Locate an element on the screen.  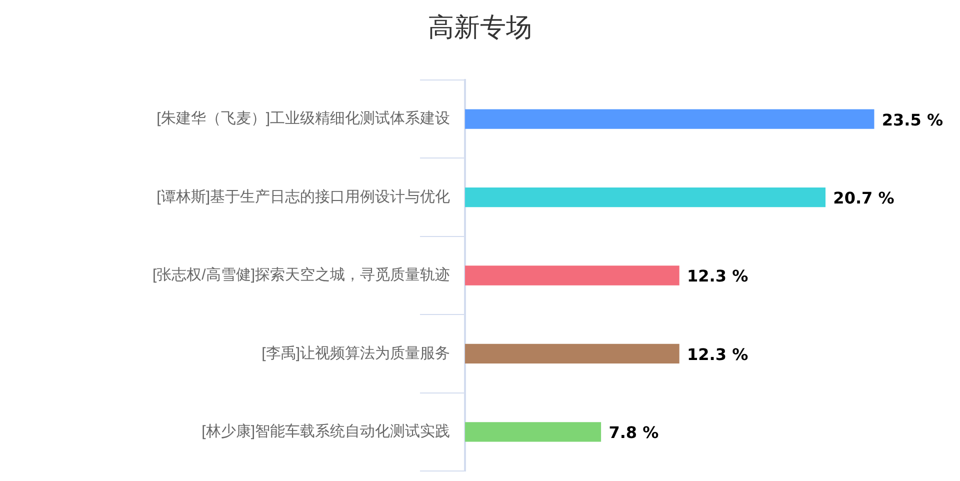
y-tick-label: [李禹]让视频算法为质量服务 is located at coordinates (356, 353).